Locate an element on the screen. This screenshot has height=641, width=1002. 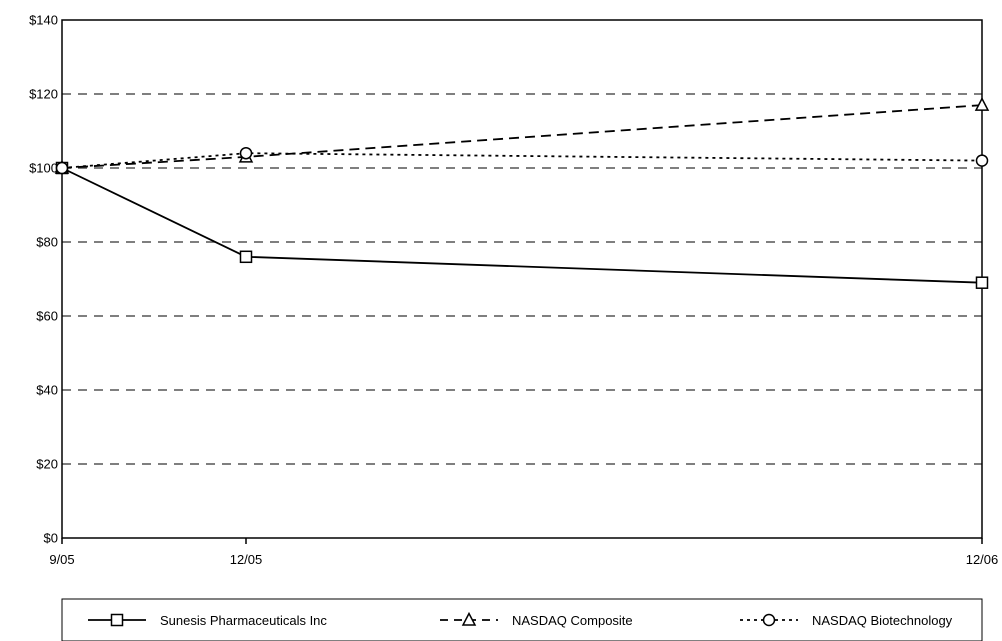
legend-label: NASDAQ Biotechnology is located at coordinates (882, 620).